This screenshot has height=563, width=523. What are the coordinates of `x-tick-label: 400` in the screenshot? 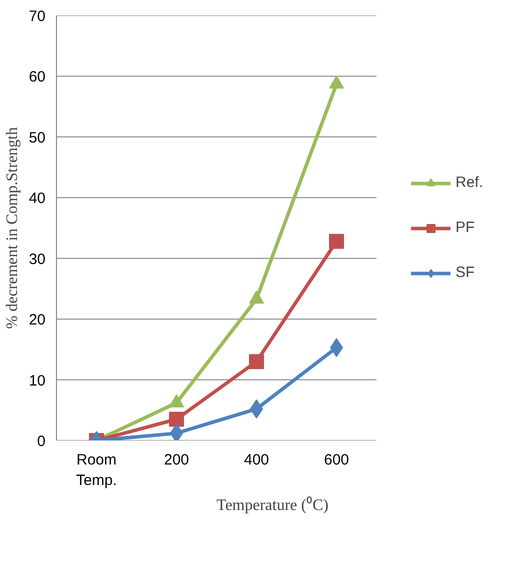 It's located at (257, 460).